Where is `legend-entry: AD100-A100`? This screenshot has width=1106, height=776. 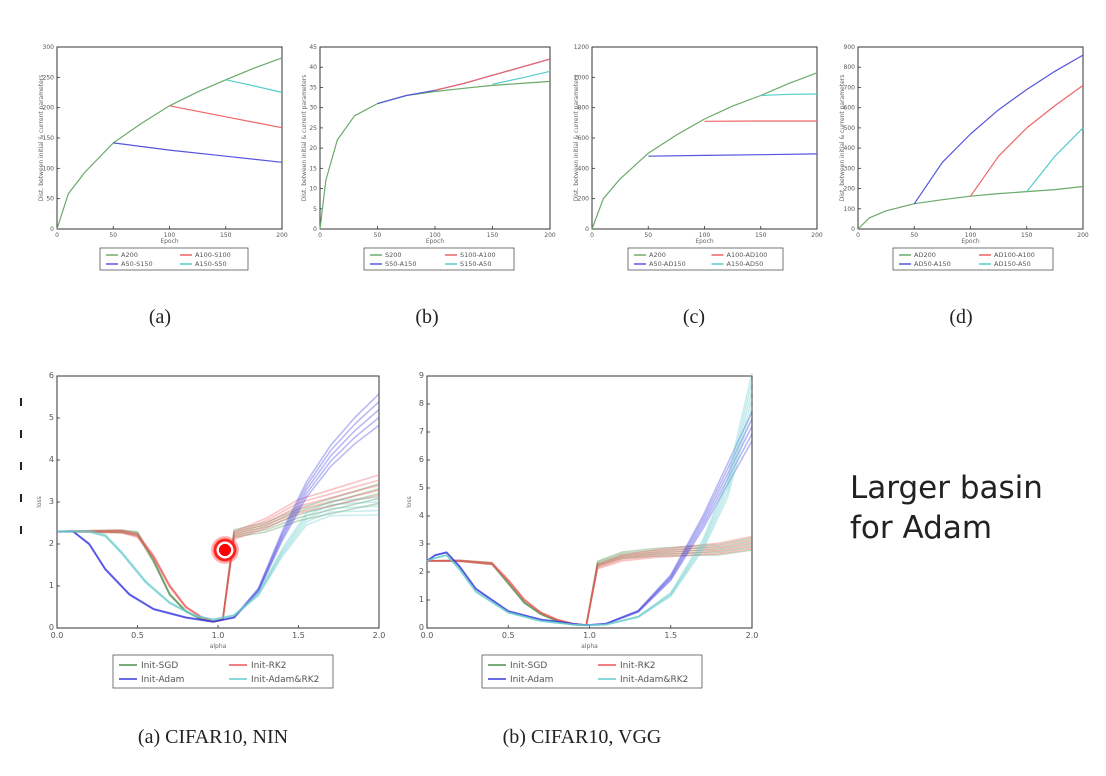 legend-entry: AD100-A100 is located at coordinates (1014, 255).